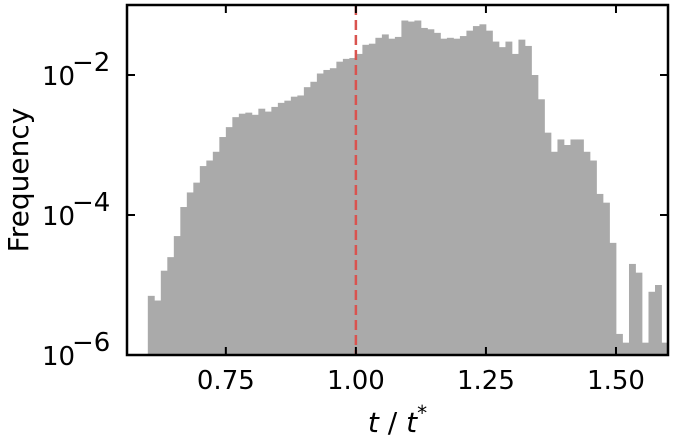 The width and height of the screenshot is (673, 445). Describe the element at coordinates (356, 381) in the screenshot. I see `x-tick-label: 1.00` at that location.